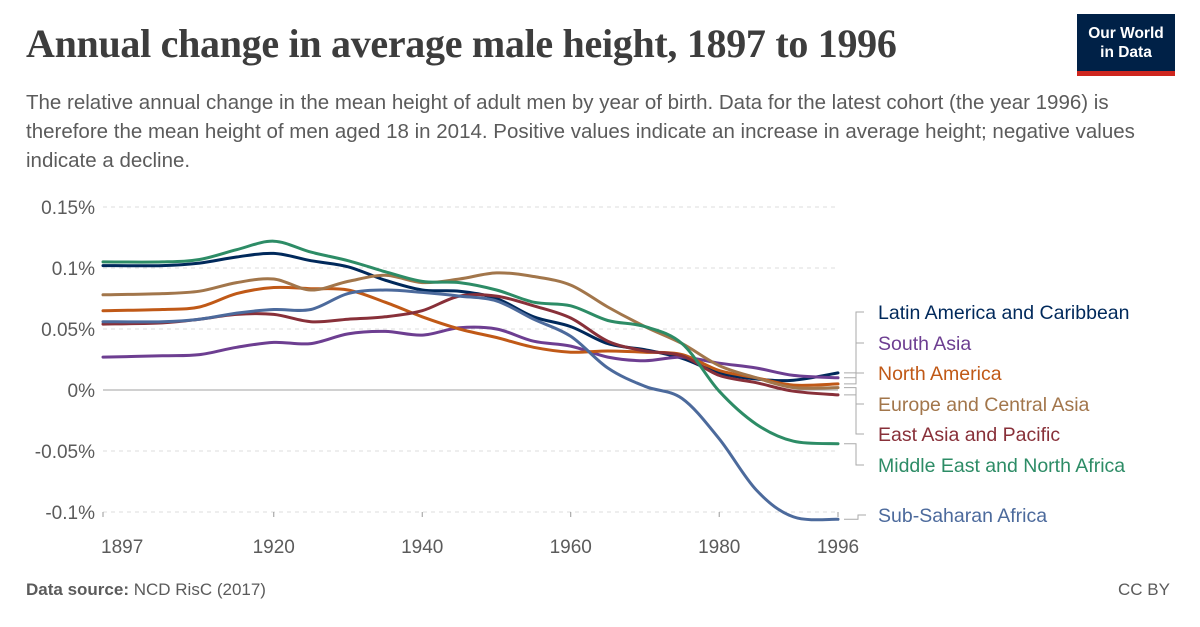 Image resolution: width=1200 pixels, height=627 pixels. I want to click on x-tick-label: 1920, so click(274, 547).